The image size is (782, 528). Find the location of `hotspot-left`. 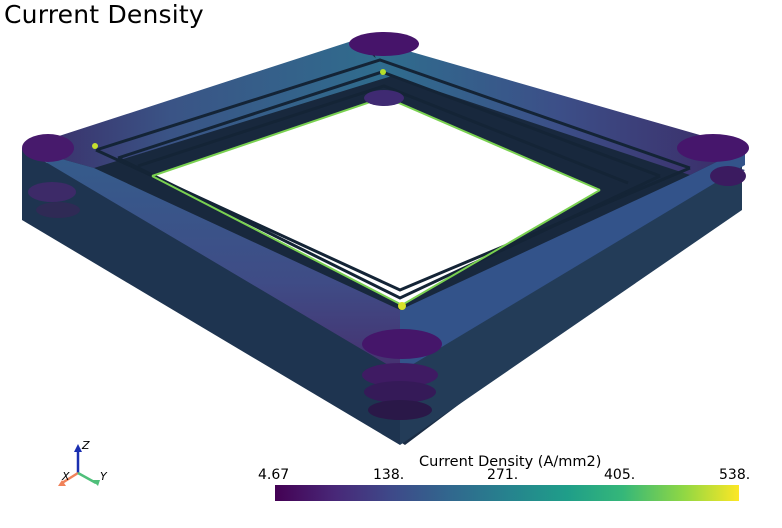

hotspot-left is located at coordinates (95, 146).